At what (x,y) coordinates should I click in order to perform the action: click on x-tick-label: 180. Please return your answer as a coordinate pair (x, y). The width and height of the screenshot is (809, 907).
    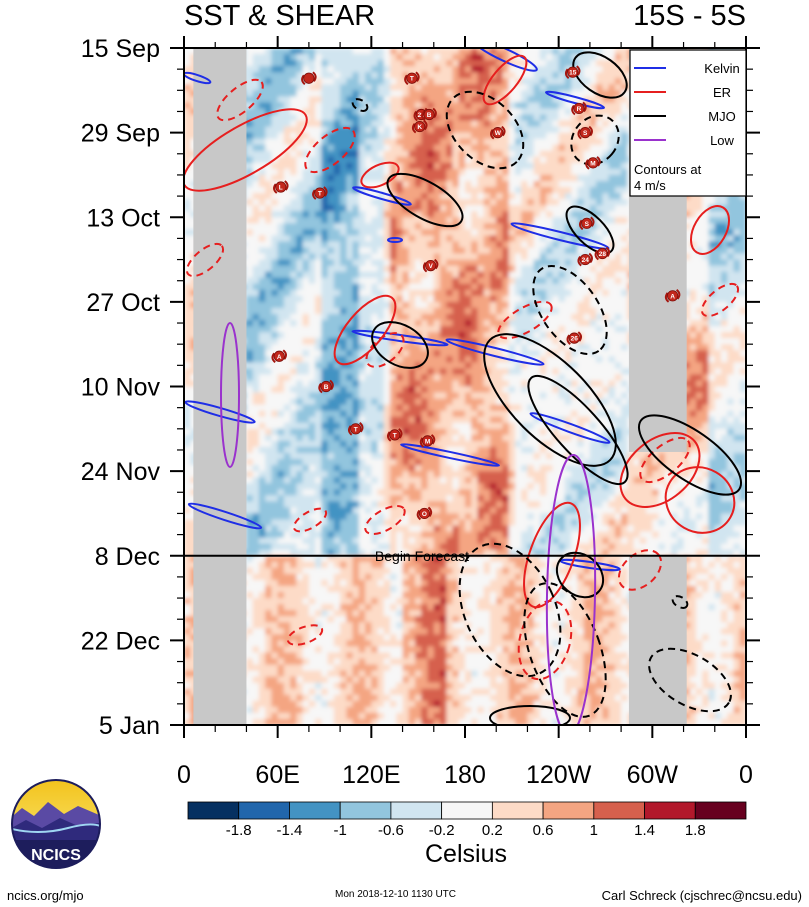
    Looking at the image, I should click on (465, 775).